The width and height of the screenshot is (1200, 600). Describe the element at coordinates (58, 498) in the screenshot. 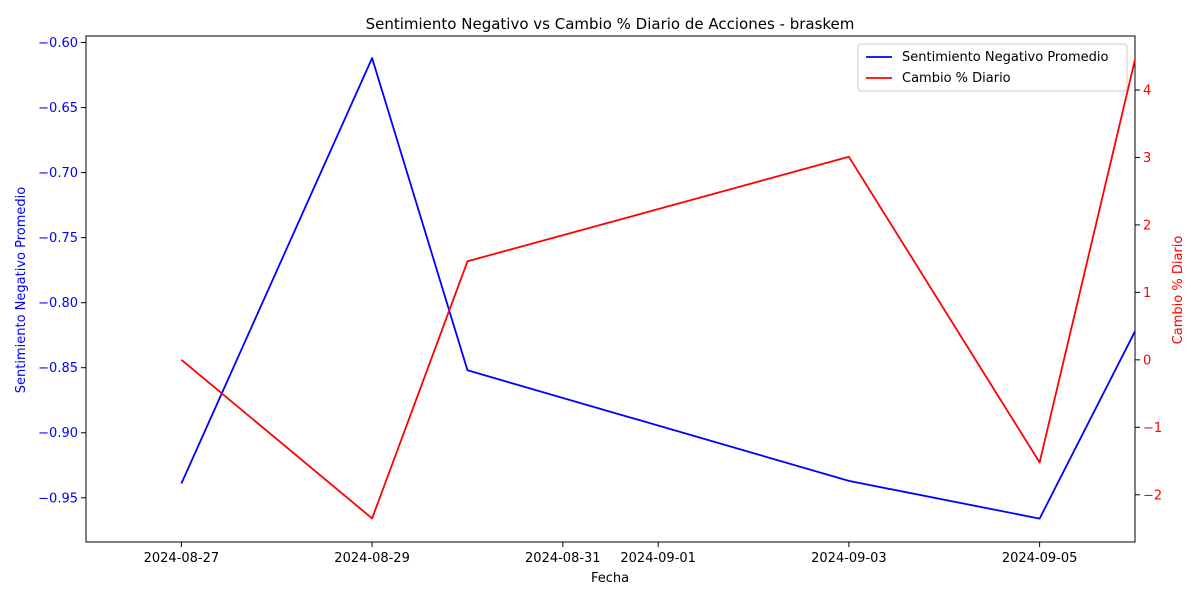

I see `left-y-tick-label: −0.95` at that location.